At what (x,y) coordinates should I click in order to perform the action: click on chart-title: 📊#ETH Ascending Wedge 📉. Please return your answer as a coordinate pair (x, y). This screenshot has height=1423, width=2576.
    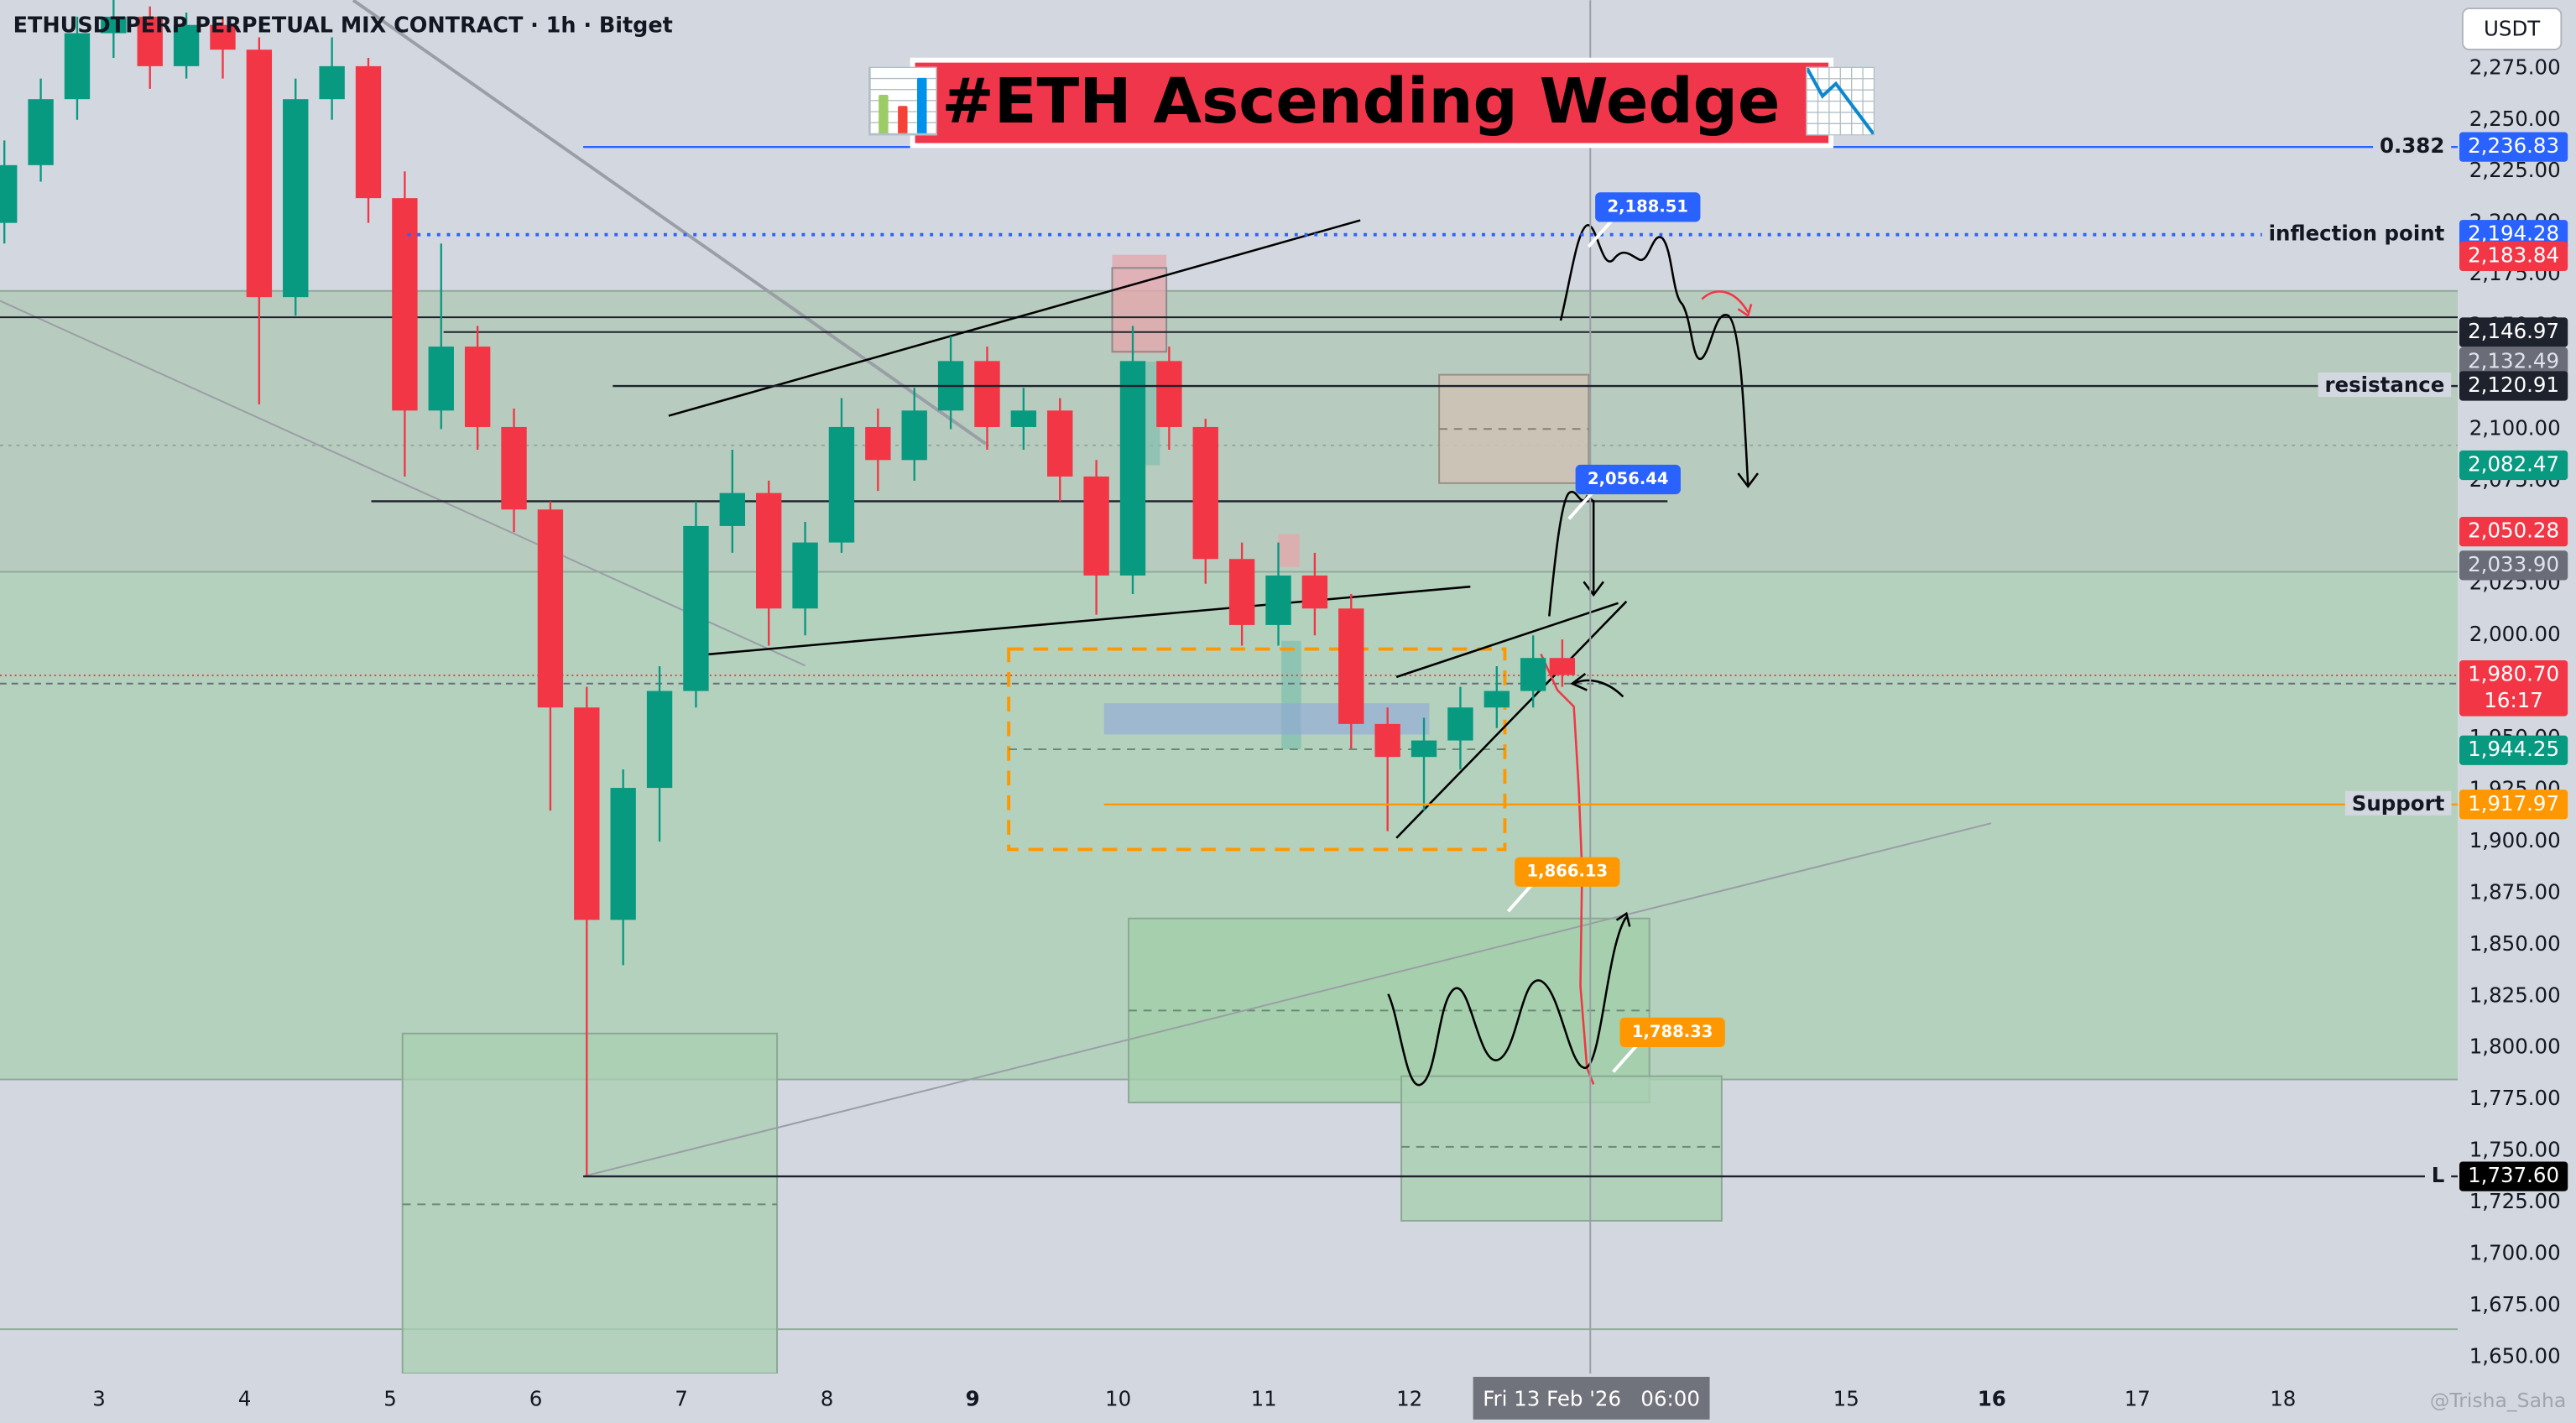
    Looking at the image, I should click on (1372, 101).